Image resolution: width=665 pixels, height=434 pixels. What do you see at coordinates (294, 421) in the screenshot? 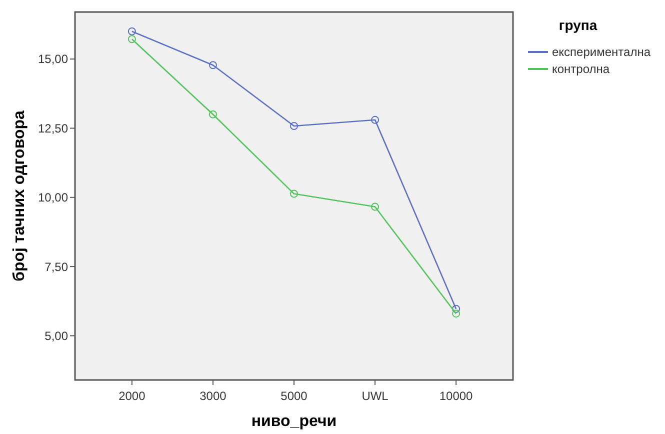
I see `x-axis-title: ниво_речи` at bounding box center [294, 421].